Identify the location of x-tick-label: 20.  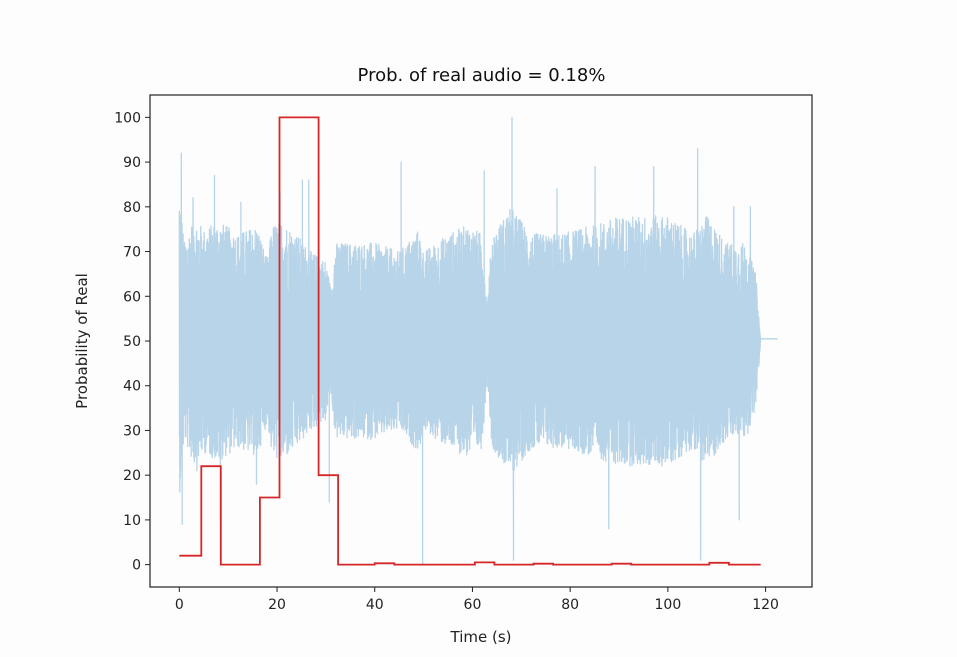
(277, 605).